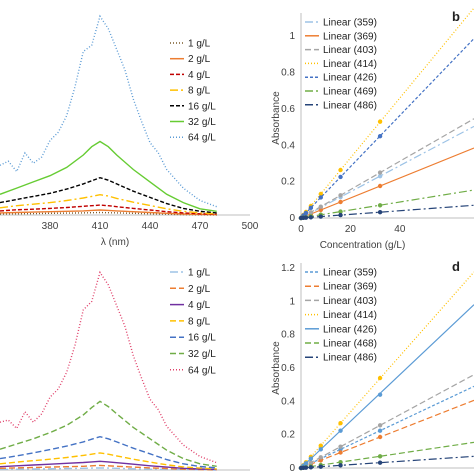  Describe the element at coordinates (50, 226) in the screenshot. I see `x-tick-label: 380` at that location.